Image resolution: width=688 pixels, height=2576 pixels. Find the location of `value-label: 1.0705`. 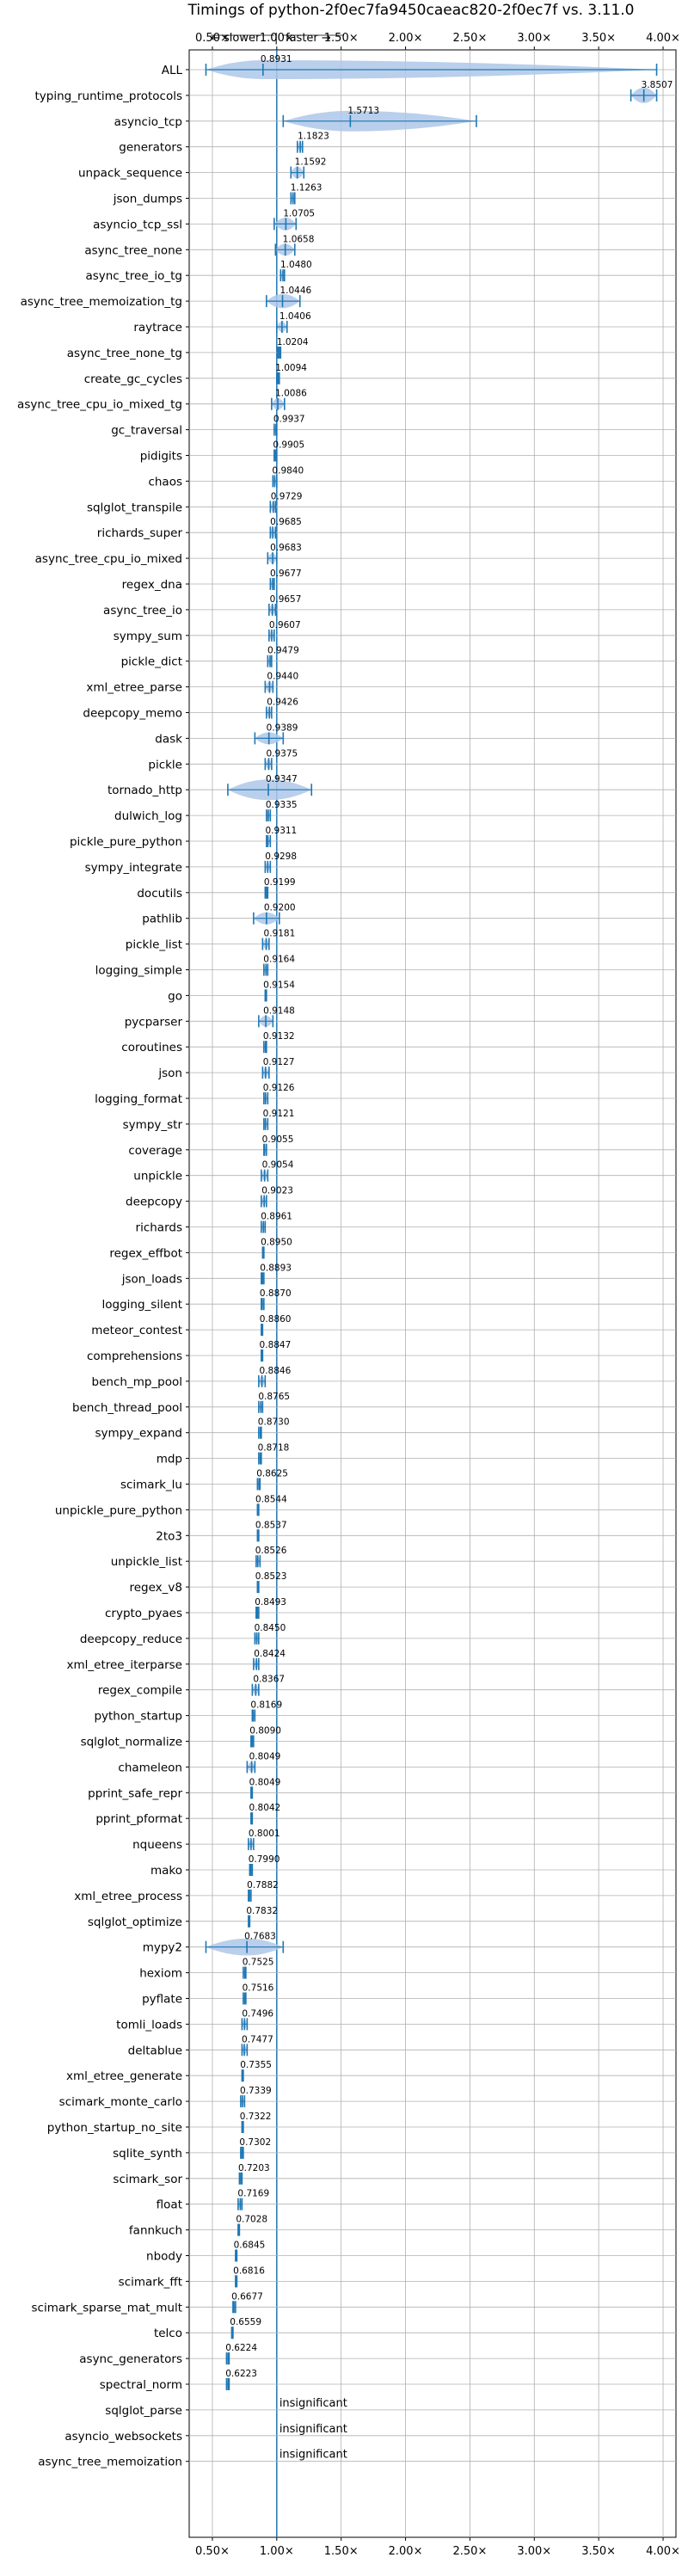

value-label: 1.0705 is located at coordinates (299, 213).